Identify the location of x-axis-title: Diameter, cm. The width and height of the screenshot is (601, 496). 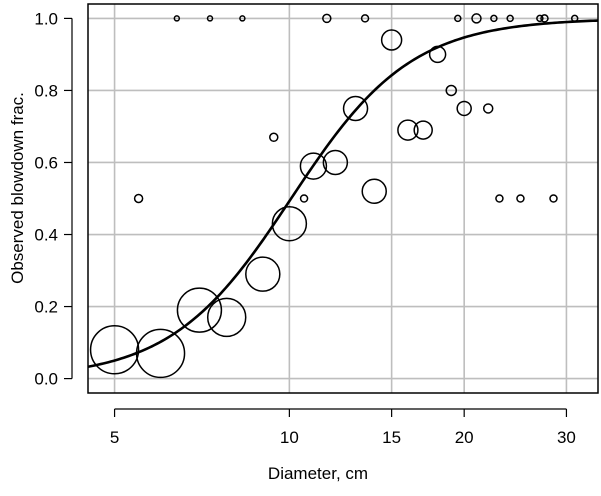
(318, 473).